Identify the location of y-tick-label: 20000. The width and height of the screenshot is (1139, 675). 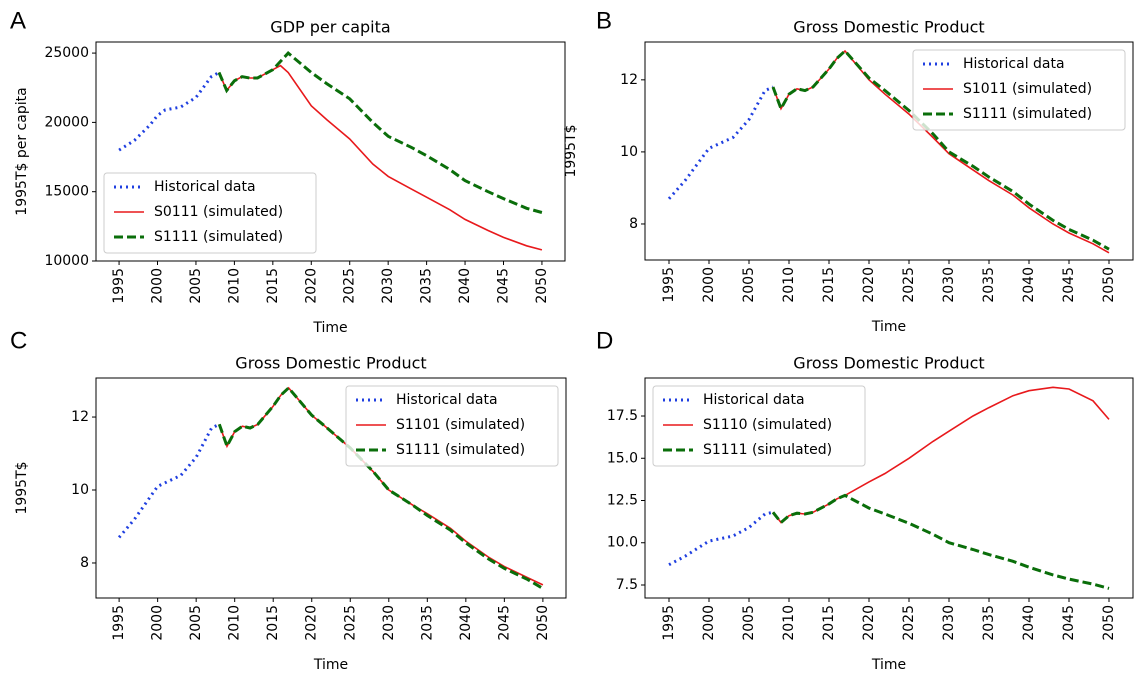
(66, 122).